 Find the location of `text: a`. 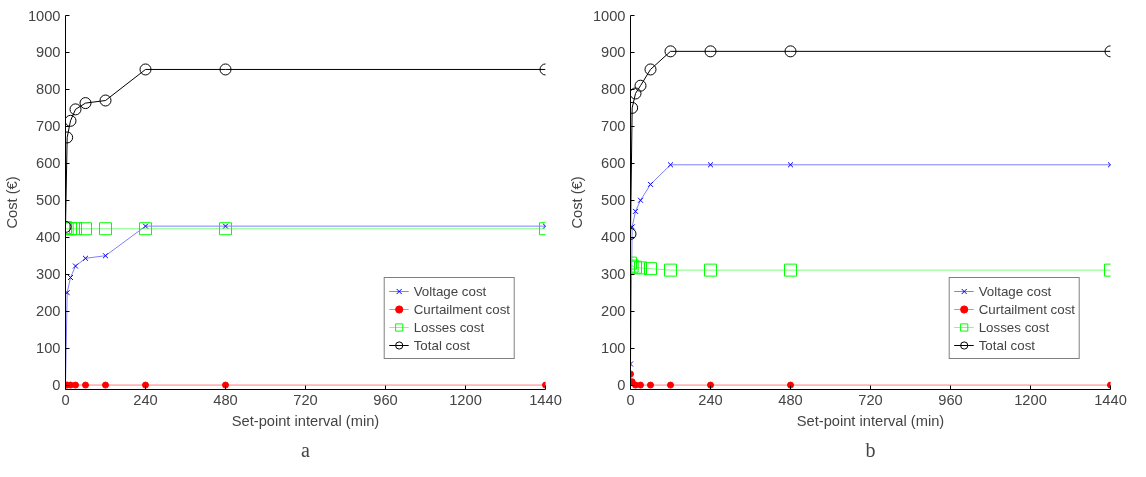

text: a is located at coordinates (306, 449).